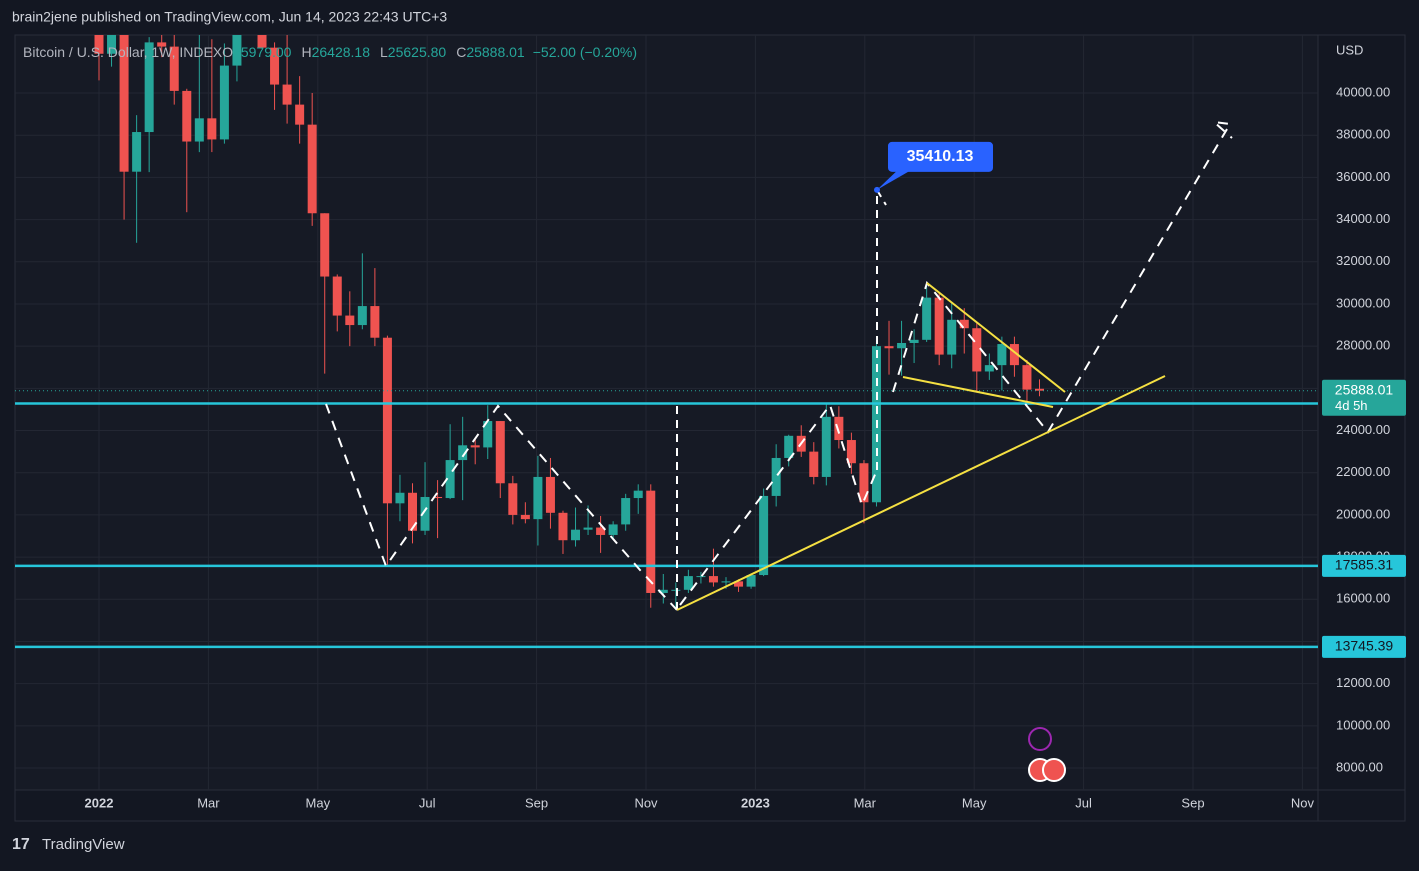  What do you see at coordinates (1363, 218) in the screenshot?
I see `y-tick-label: 34000.00` at bounding box center [1363, 218].